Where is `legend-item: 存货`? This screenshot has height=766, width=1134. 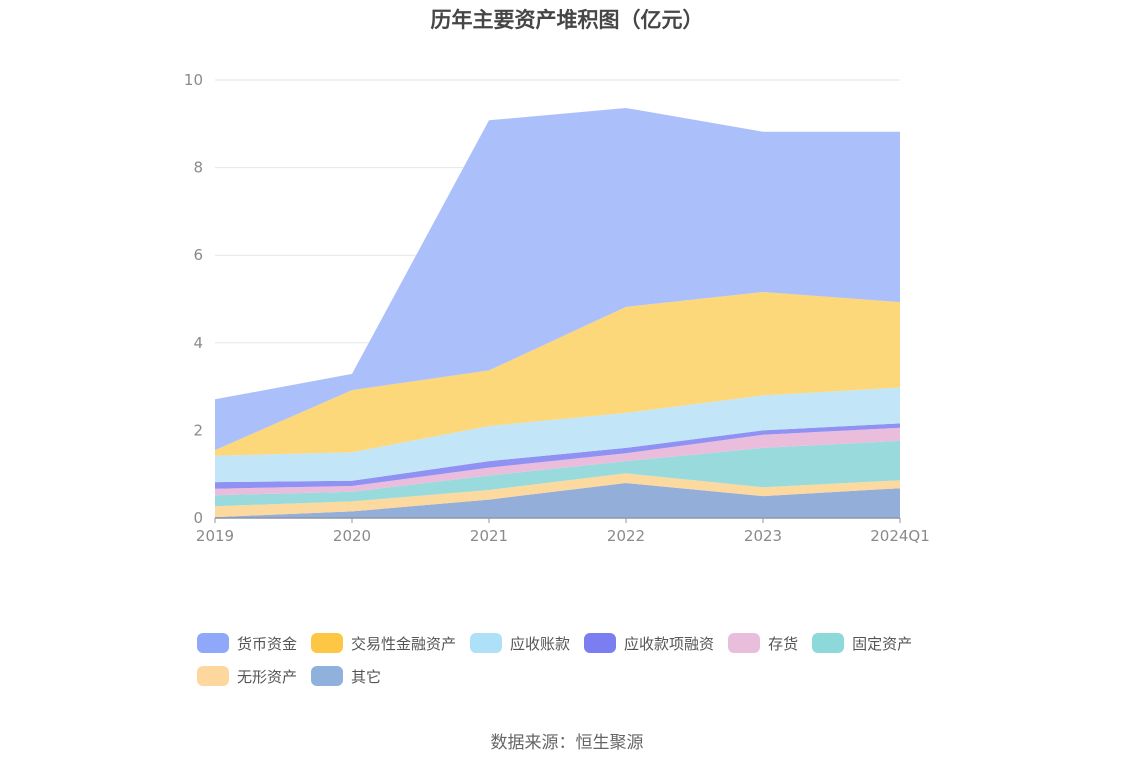
legend-item: 存货 is located at coordinates (763, 643).